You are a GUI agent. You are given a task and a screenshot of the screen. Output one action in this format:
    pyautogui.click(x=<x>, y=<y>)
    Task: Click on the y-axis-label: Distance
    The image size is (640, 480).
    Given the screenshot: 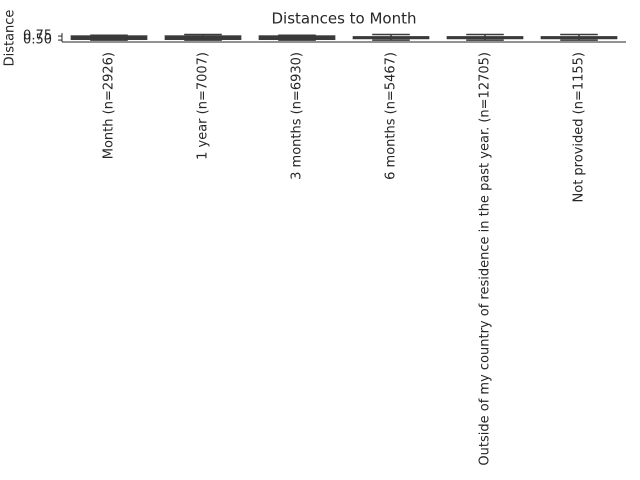 What is the action you would take?
    pyautogui.click(x=10, y=38)
    